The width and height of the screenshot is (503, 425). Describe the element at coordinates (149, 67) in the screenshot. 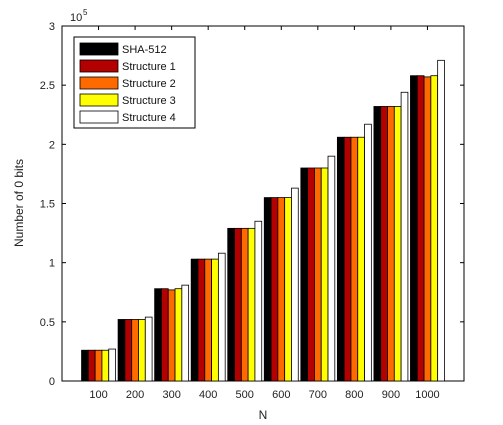

I see `legend-label: Structure 1` at that location.